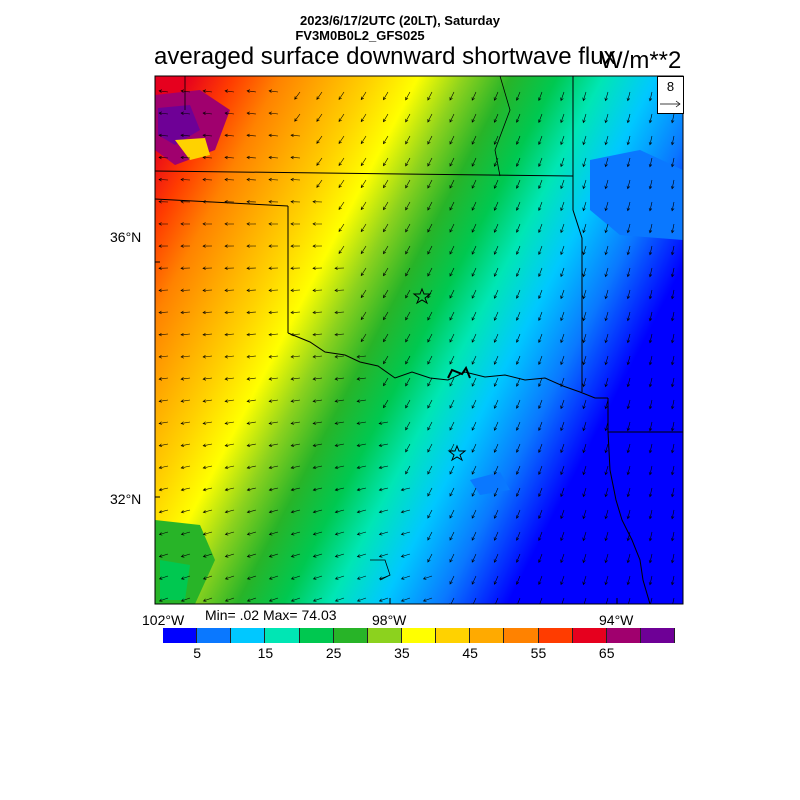  I want to click on reference-arrow-icon, so click(670, 104).